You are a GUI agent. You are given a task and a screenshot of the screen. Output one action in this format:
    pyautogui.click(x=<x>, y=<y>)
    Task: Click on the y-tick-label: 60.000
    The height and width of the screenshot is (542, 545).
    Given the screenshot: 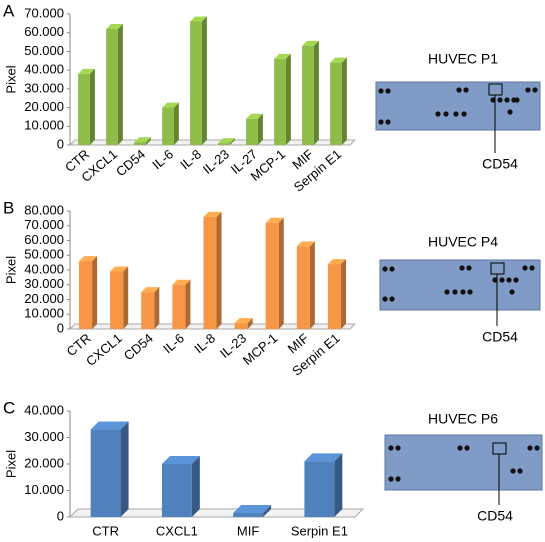 What is the action you would take?
    pyautogui.click(x=44, y=239)
    